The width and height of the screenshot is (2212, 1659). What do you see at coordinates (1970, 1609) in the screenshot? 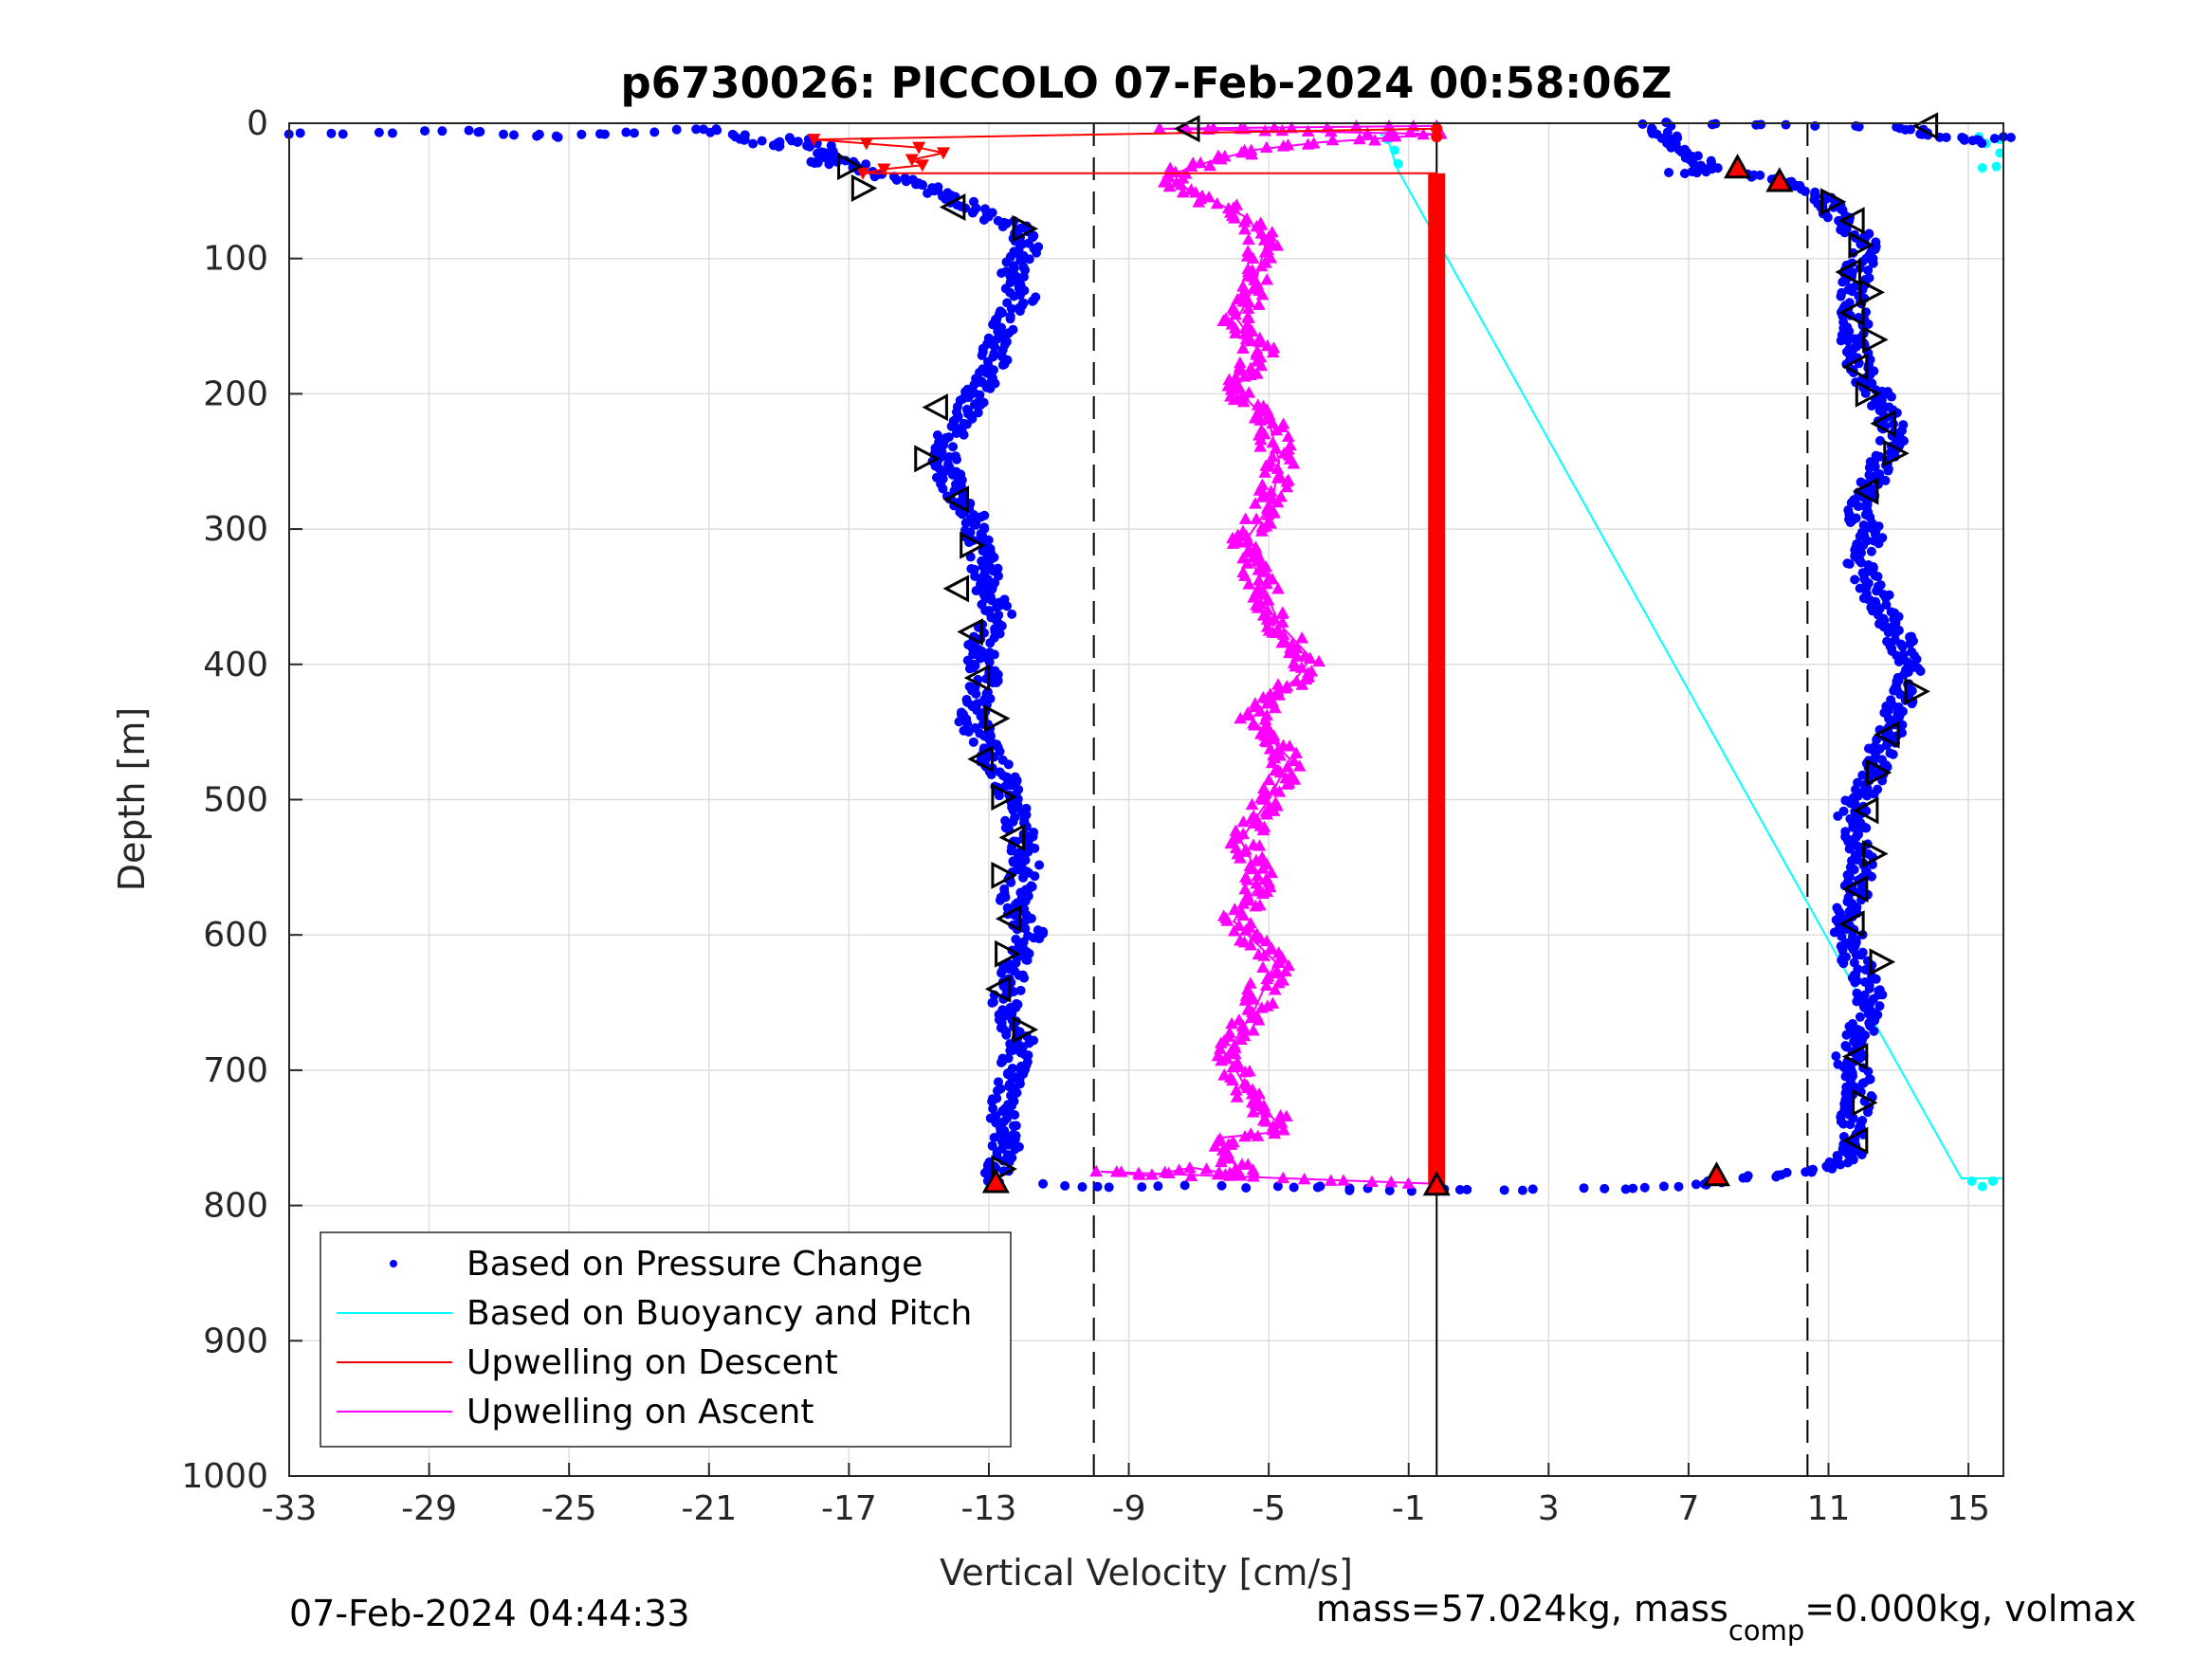
I see `footer-mass-tail: =0.000kg, volmax` at bounding box center [1970, 1609].